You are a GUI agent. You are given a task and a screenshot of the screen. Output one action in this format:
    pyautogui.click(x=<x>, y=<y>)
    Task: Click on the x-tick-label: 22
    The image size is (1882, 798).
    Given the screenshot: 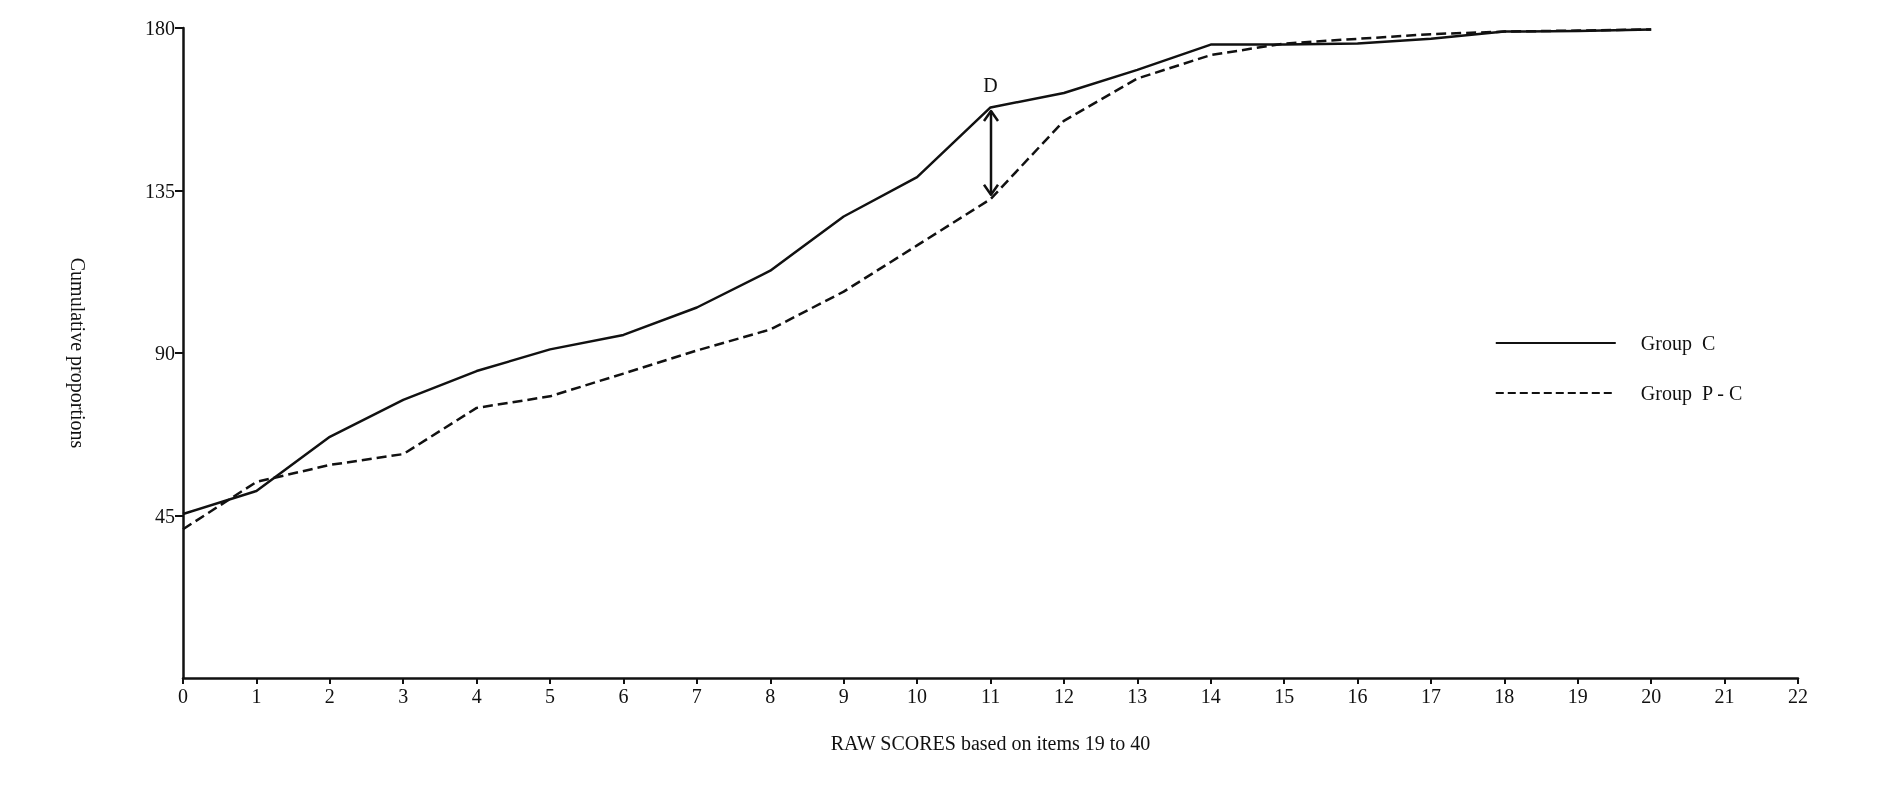 What is the action you would take?
    pyautogui.click(x=1798, y=696)
    